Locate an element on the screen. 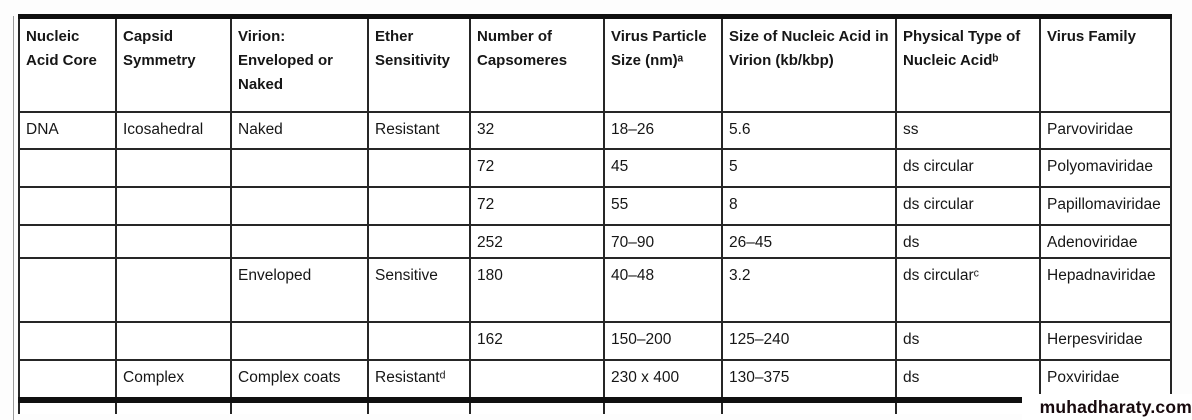 The height and width of the screenshot is (420, 1192). column-header-physical-type-of-nucleic-acid: Physical Type of Nucleic Acidᵇ is located at coordinates (968, 63).